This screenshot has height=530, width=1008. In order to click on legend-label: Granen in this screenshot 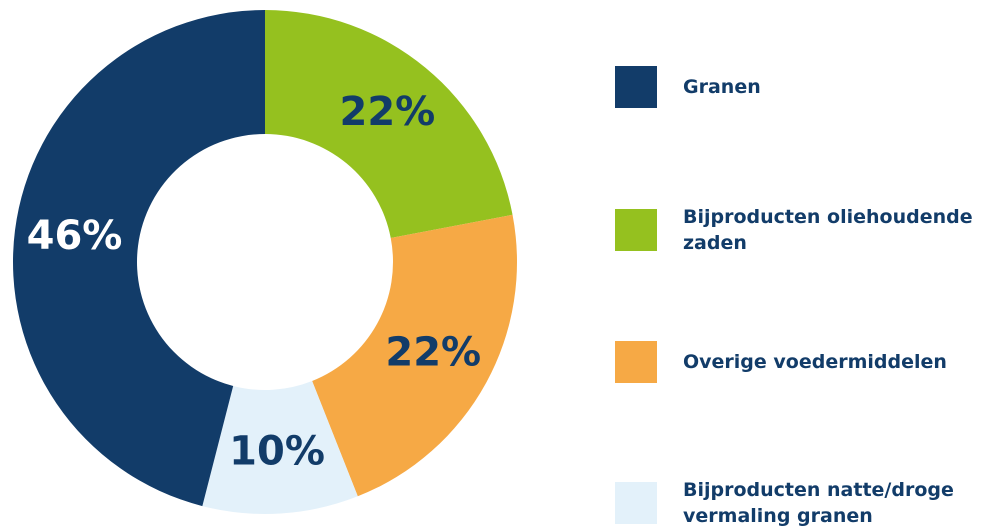, I will do `click(722, 87)`.